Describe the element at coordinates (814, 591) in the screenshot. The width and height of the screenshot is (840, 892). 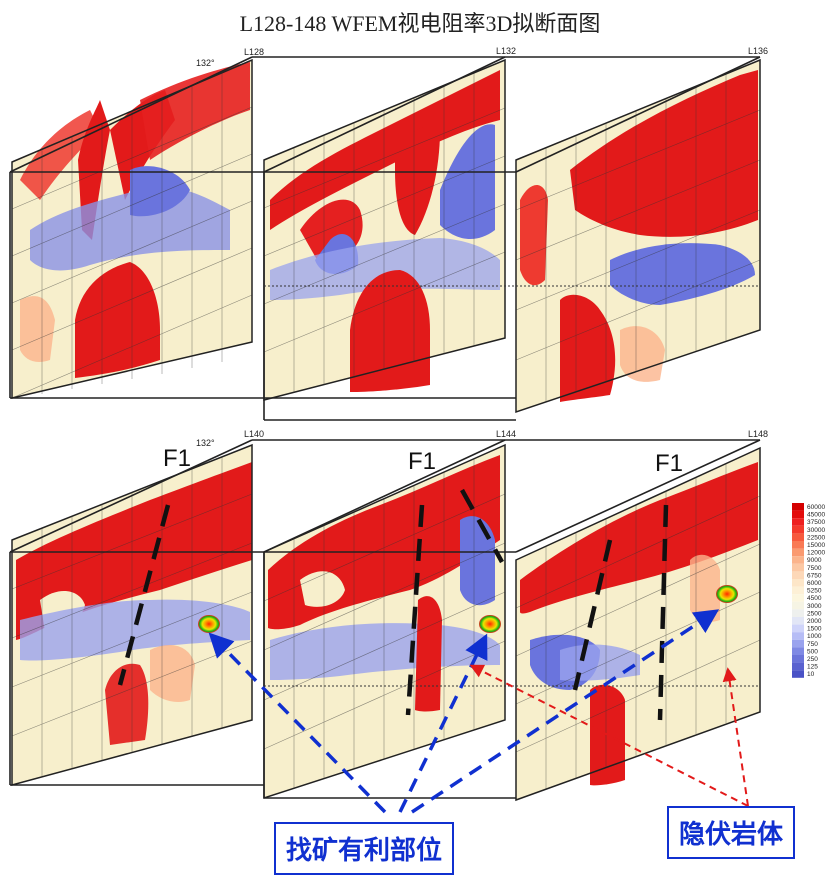
I see `colorbar-tick-label: 5250` at that location.